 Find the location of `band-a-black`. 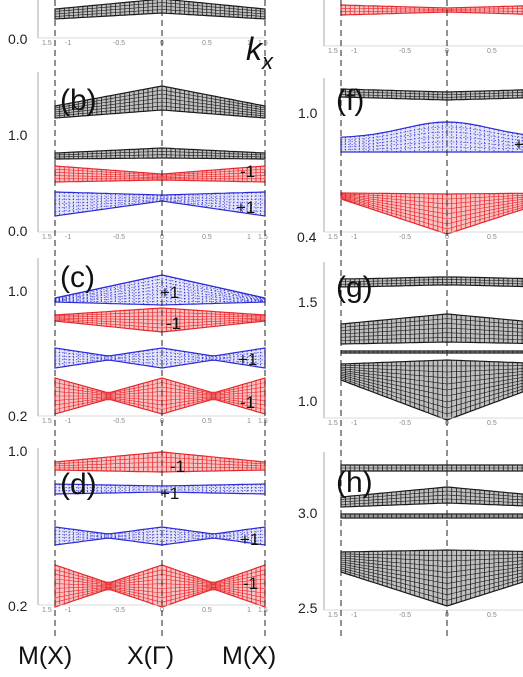

band-a-black is located at coordinates (160, 10).